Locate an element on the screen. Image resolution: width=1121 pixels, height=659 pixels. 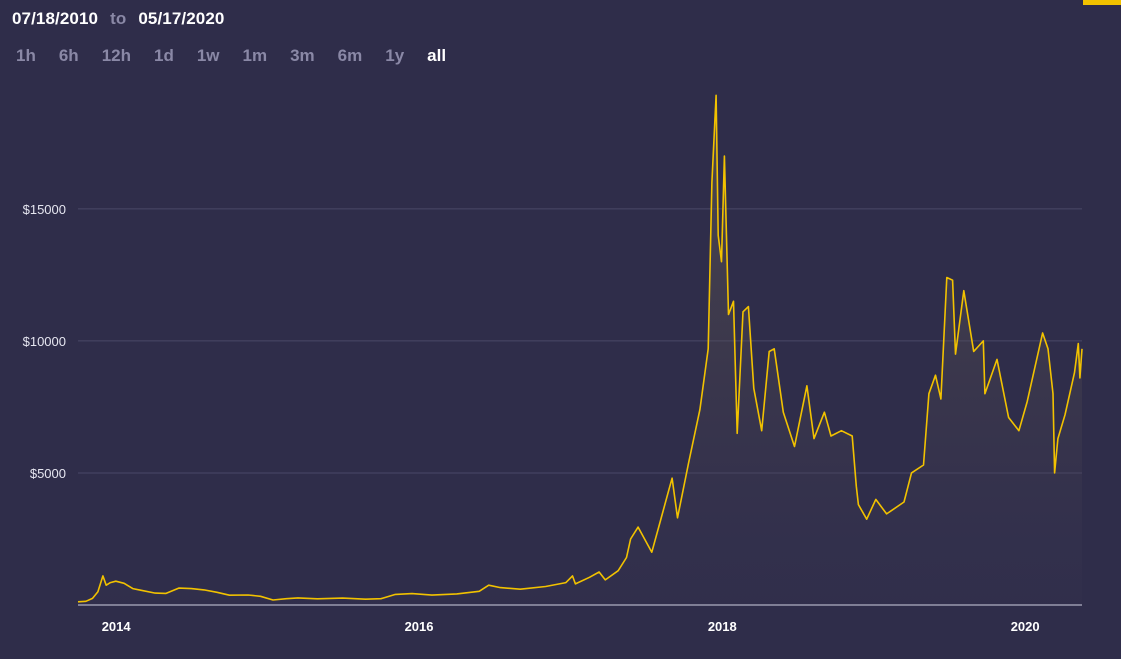
date-range: 07/18/2010 to 05/17/2020 is located at coordinates (118, 19).